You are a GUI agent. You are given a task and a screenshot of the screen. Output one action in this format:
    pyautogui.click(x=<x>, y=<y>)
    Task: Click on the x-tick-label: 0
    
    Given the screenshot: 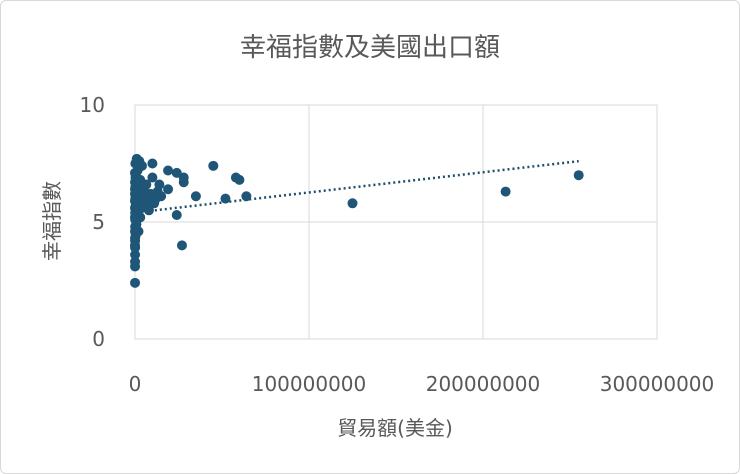 What is the action you would take?
    pyautogui.click(x=135, y=384)
    